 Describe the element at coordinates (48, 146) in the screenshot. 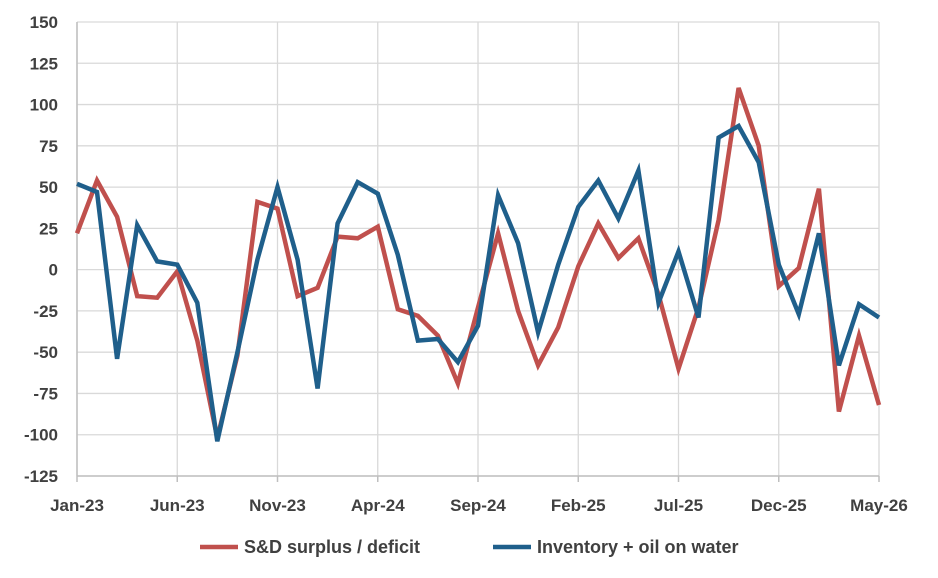

I see `y-tick-label: 75` at that location.